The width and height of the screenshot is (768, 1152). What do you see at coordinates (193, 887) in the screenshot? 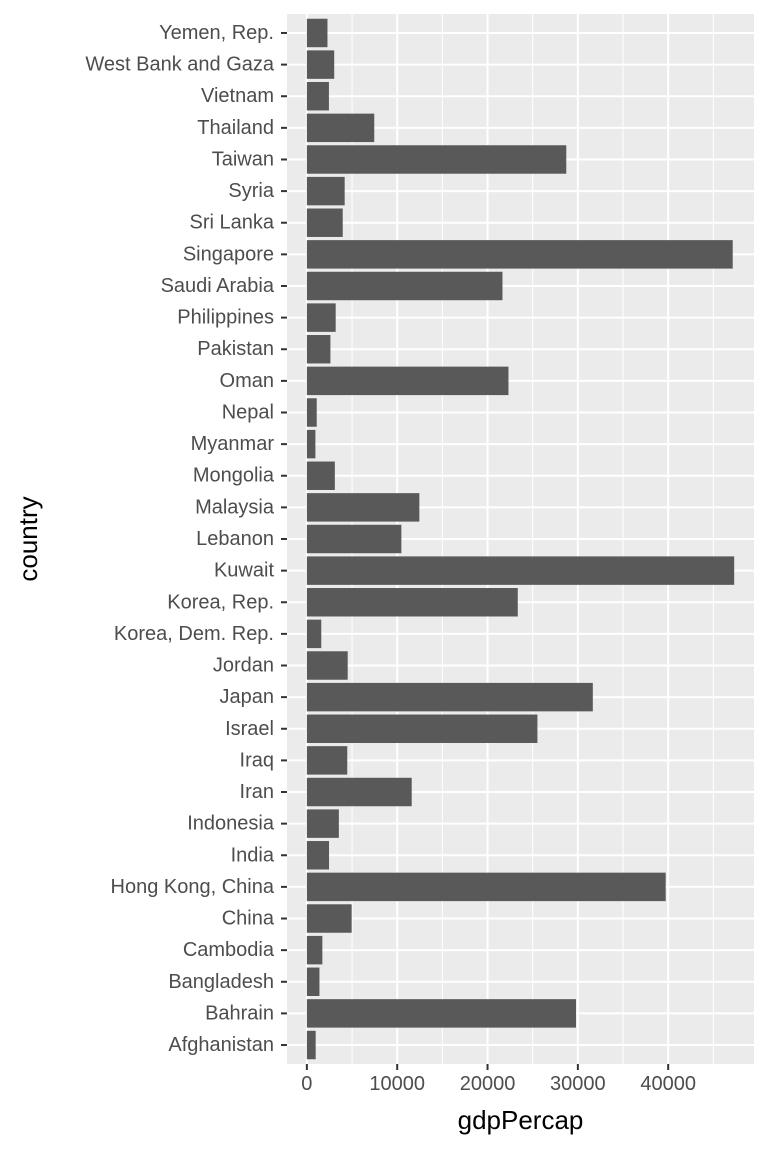
I see `y-tick-label: Hong Kong, China` at bounding box center [193, 887].